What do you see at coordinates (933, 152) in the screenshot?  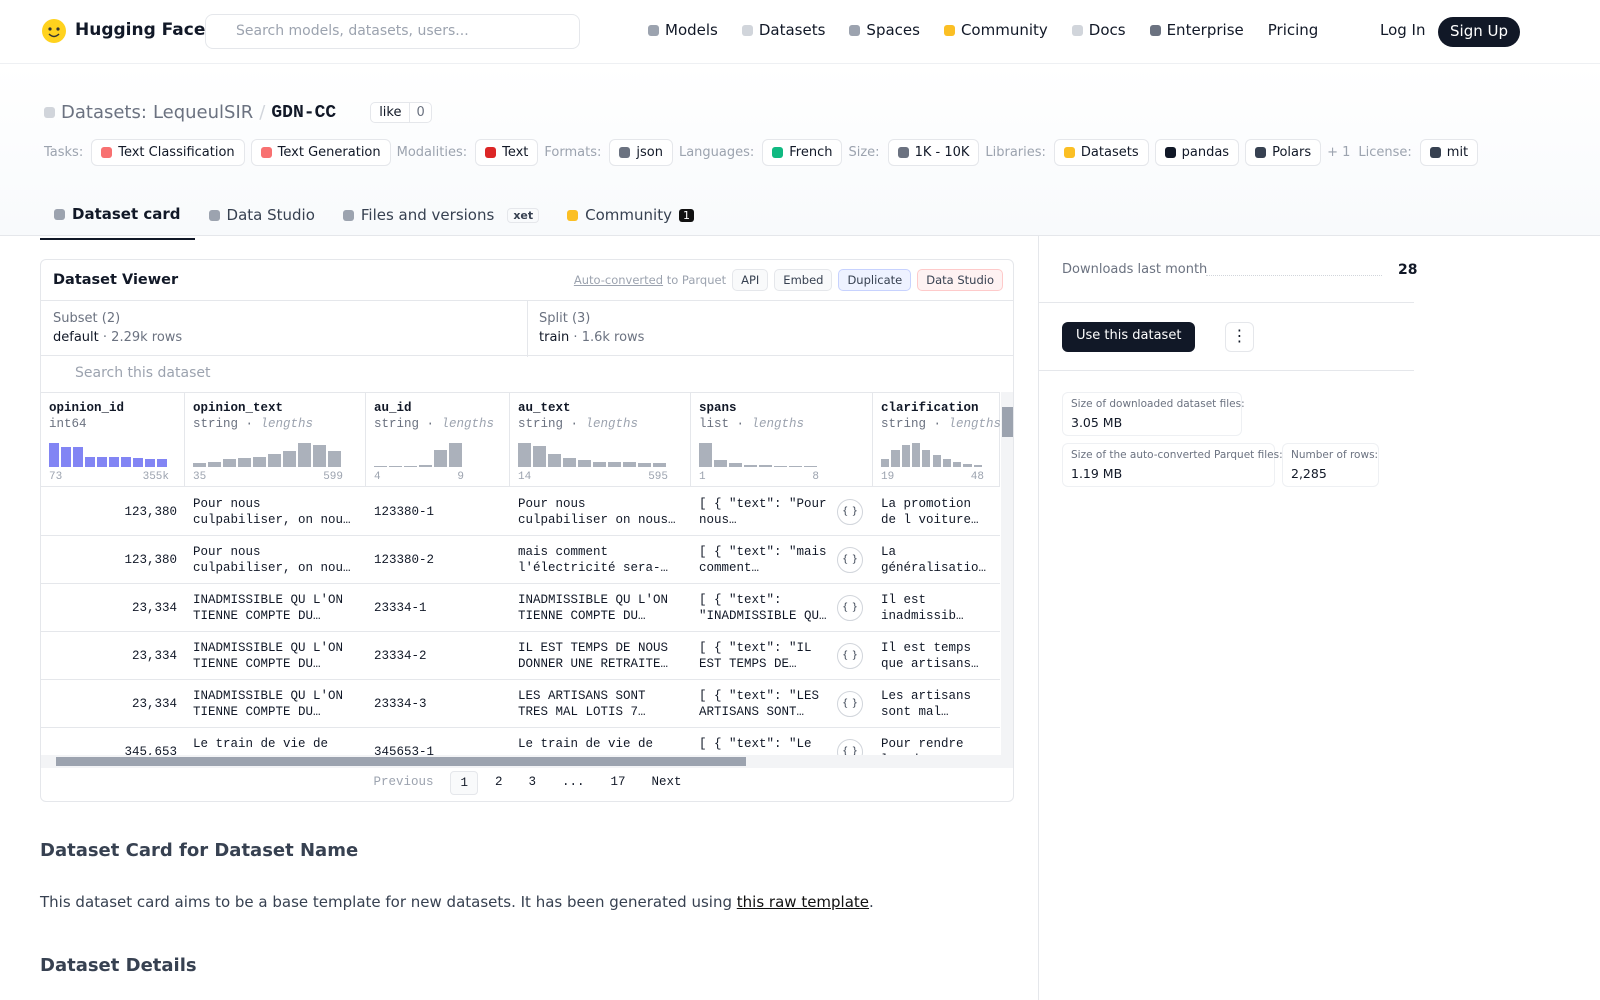 I see `tag: 1K - 10K` at bounding box center [933, 152].